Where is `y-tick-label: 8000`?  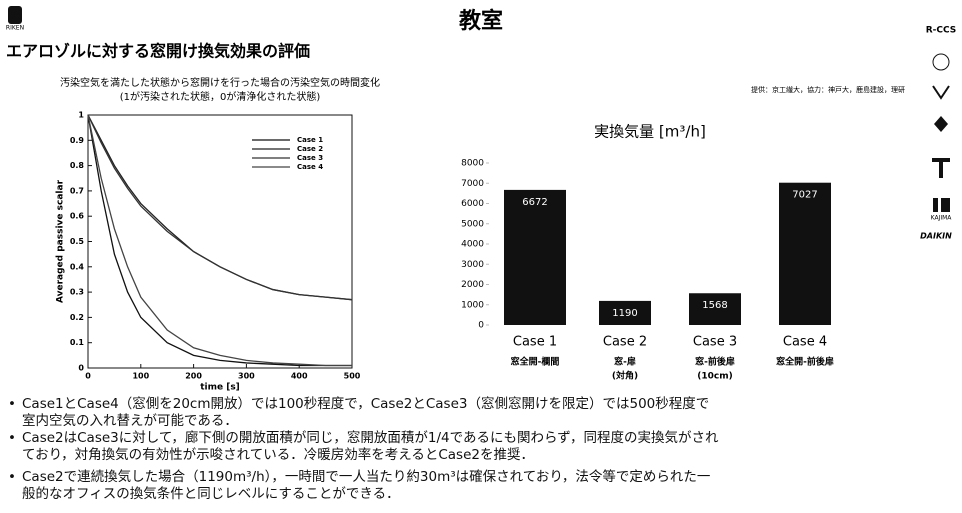
y-tick-label: 8000 is located at coordinates (472, 164).